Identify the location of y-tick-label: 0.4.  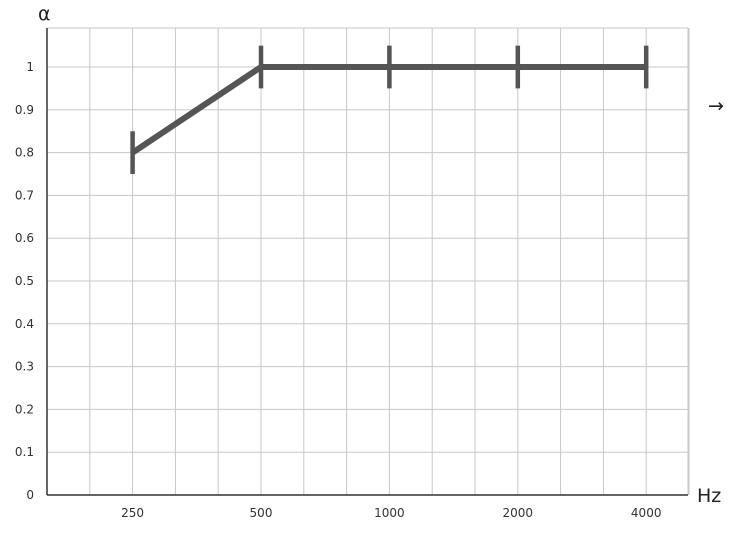
(24, 324).